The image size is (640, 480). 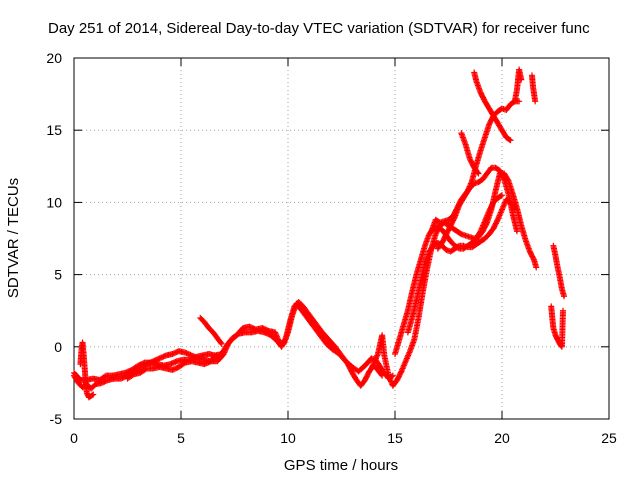 What do you see at coordinates (87, 370) in the screenshot?
I see `series-arc4` at bounding box center [87, 370].